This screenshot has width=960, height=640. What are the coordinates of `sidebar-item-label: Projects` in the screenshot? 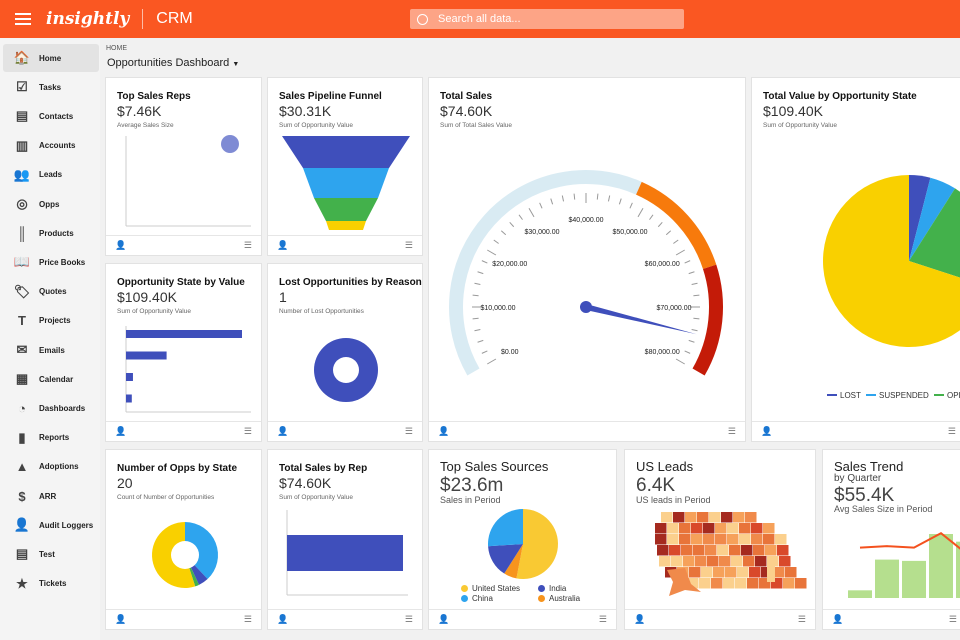 It's located at (55, 321).